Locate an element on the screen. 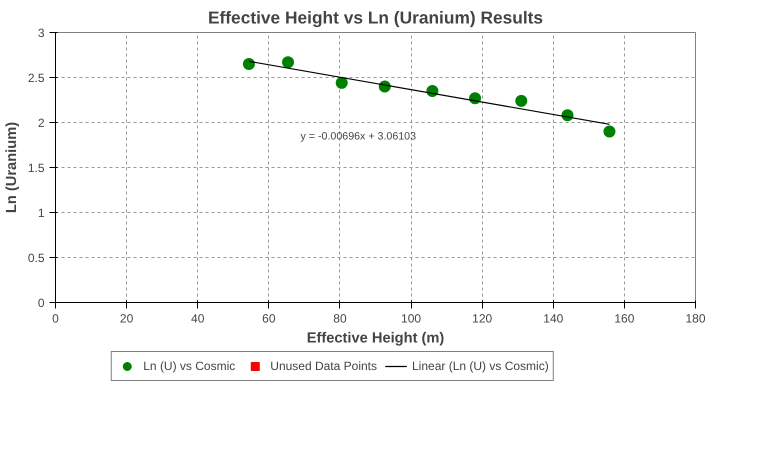 The width and height of the screenshot is (778, 456). y-tick-label: 2 is located at coordinates (41, 123).